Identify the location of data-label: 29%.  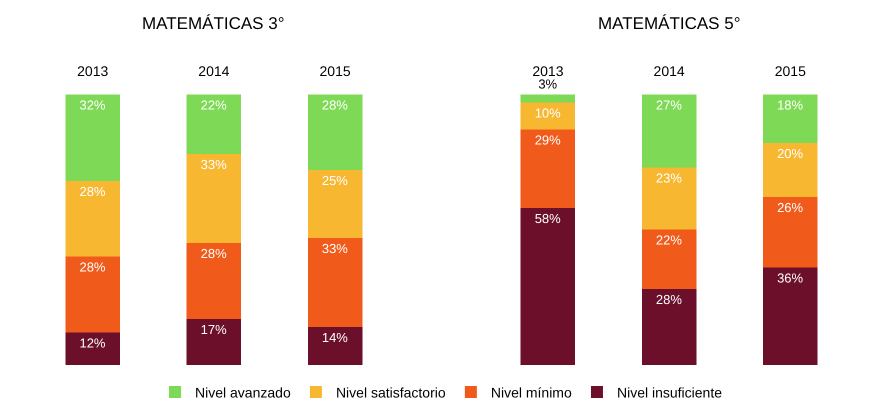
(548, 140).